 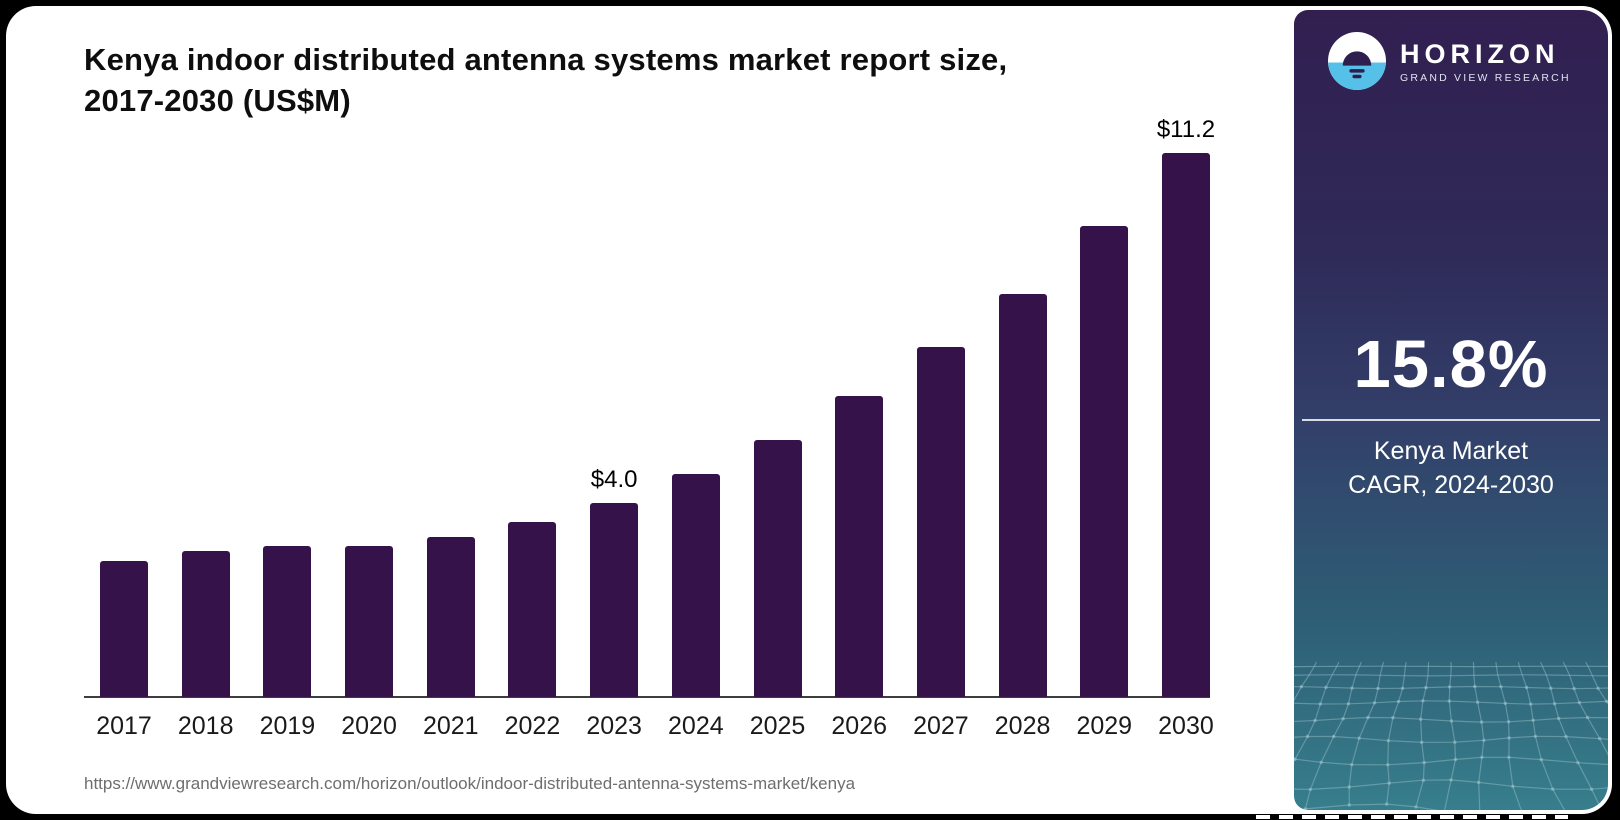 What do you see at coordinates (777, 568) in the screenshot?
I see `bar-2025` at bounding box center [777, 568].